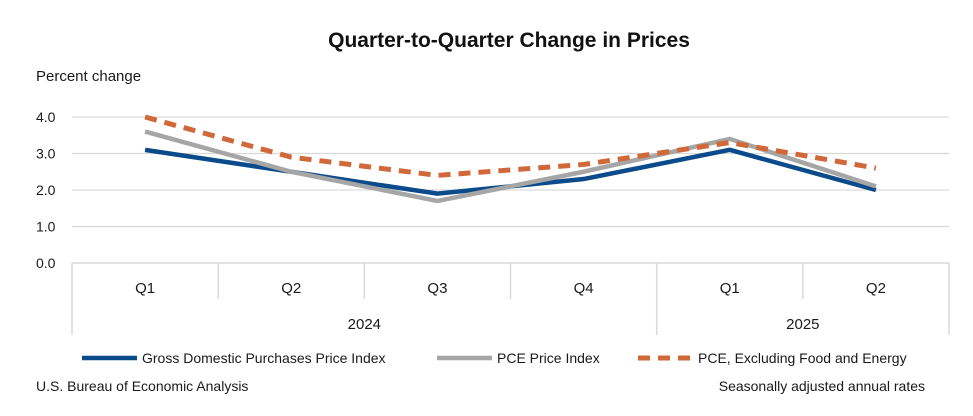  Describe the element at coordinates (822, 386) in the screenshot. I see `rates-note: Seasonally adjusted annual rates` at that location.